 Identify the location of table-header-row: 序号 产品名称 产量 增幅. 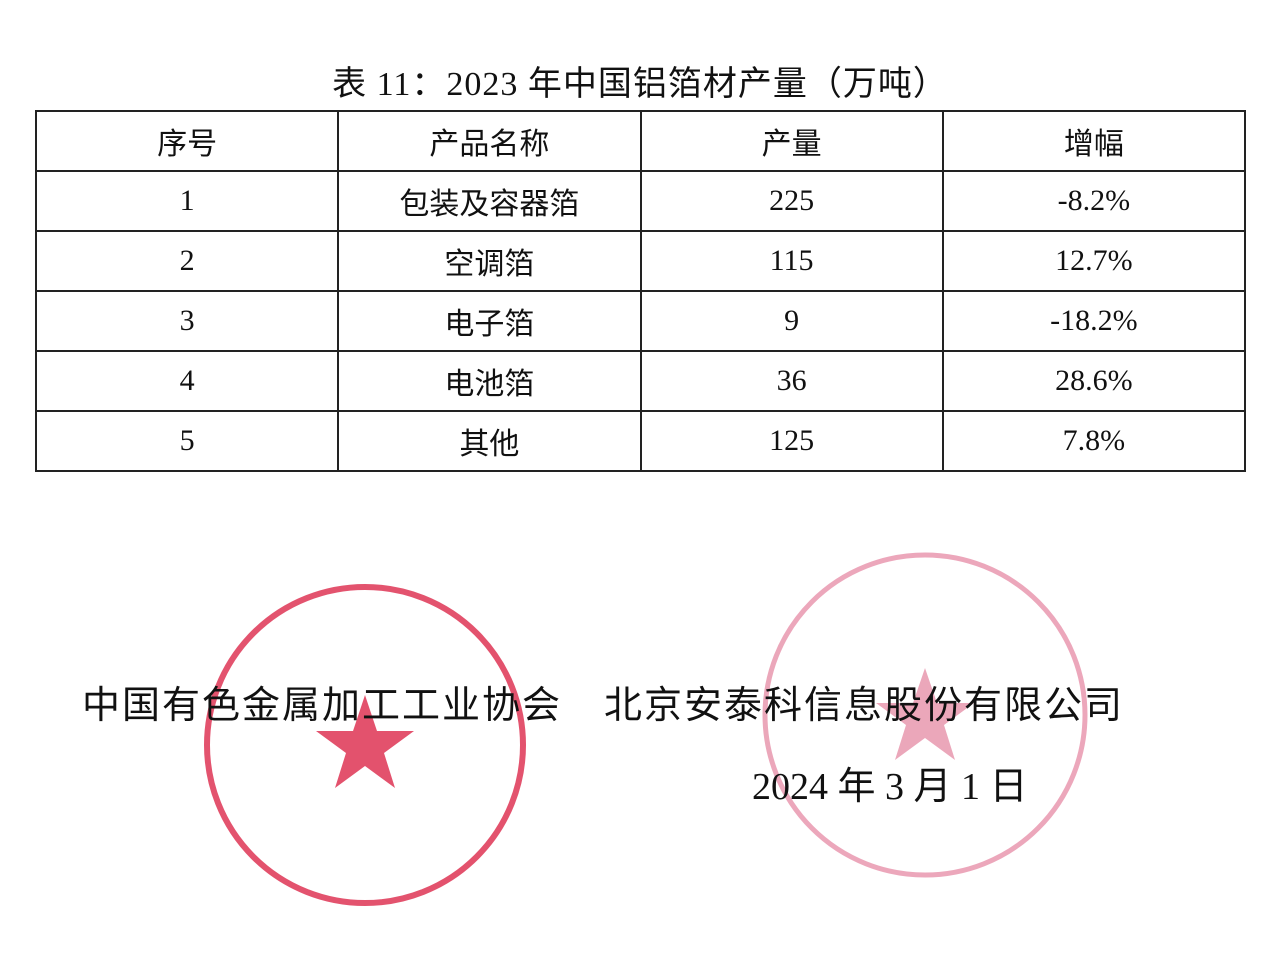
(640, 141).